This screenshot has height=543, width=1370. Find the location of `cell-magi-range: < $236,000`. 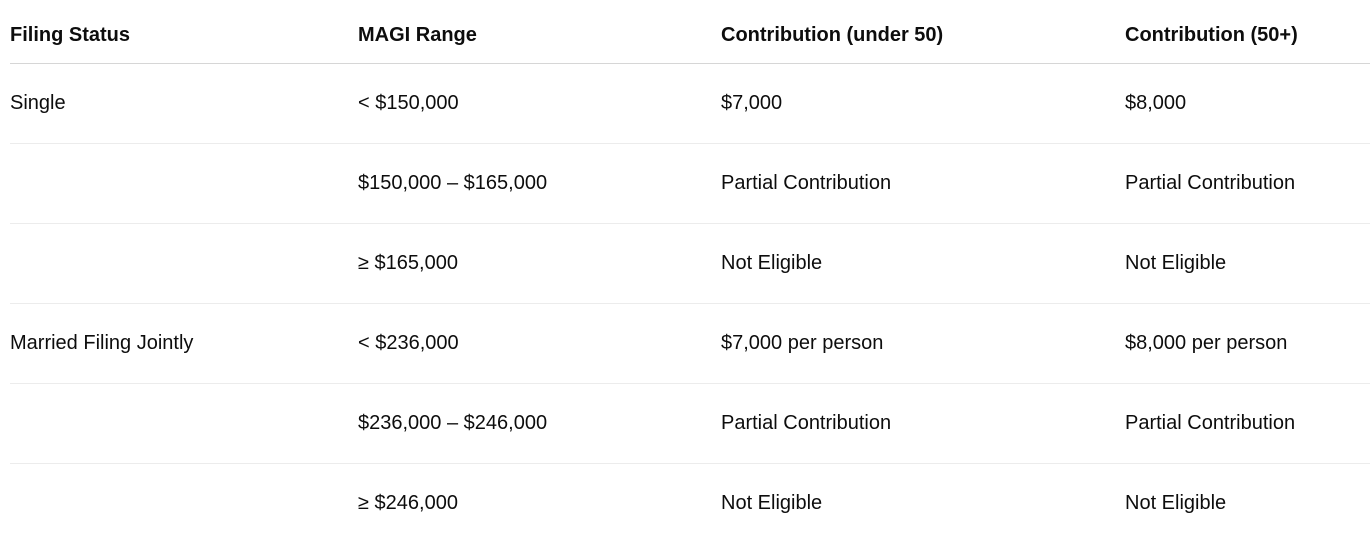

cell-magi-range: < $236,000 is located at coordinates (539, 343).